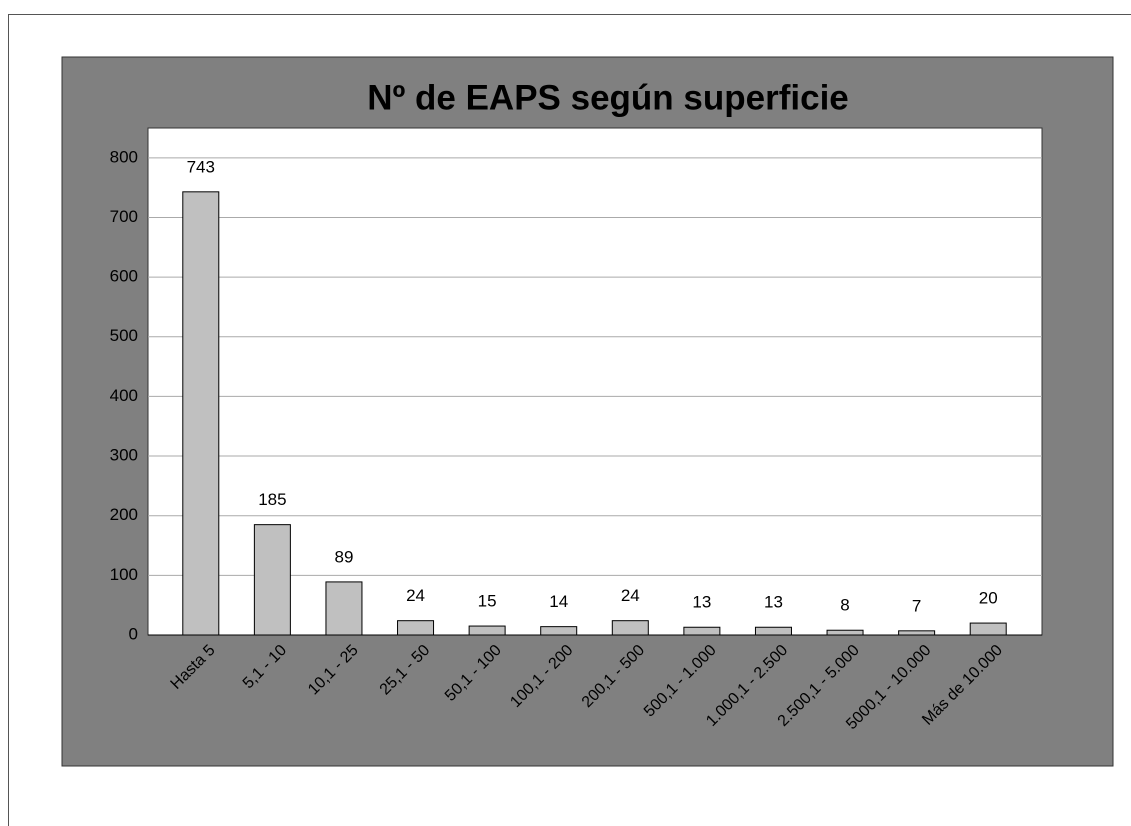 The image size is (1131, 826). Describe the element at coordinates (558, 601) in the screenshot. I see `value-label: 14` at that location.